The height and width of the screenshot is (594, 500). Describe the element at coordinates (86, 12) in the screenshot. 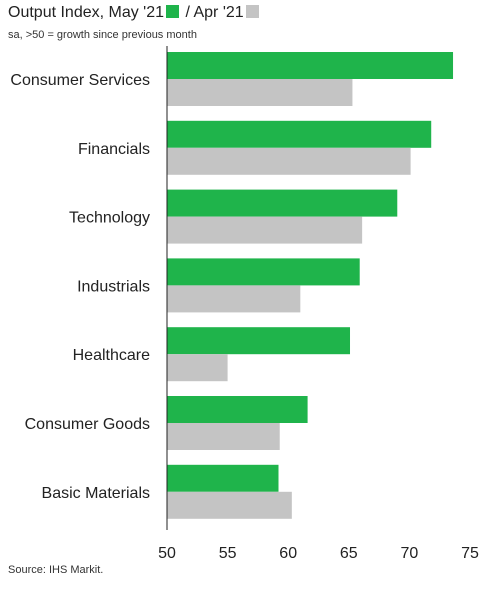

I see `title-may-label: Output Index, May '21` at that location.